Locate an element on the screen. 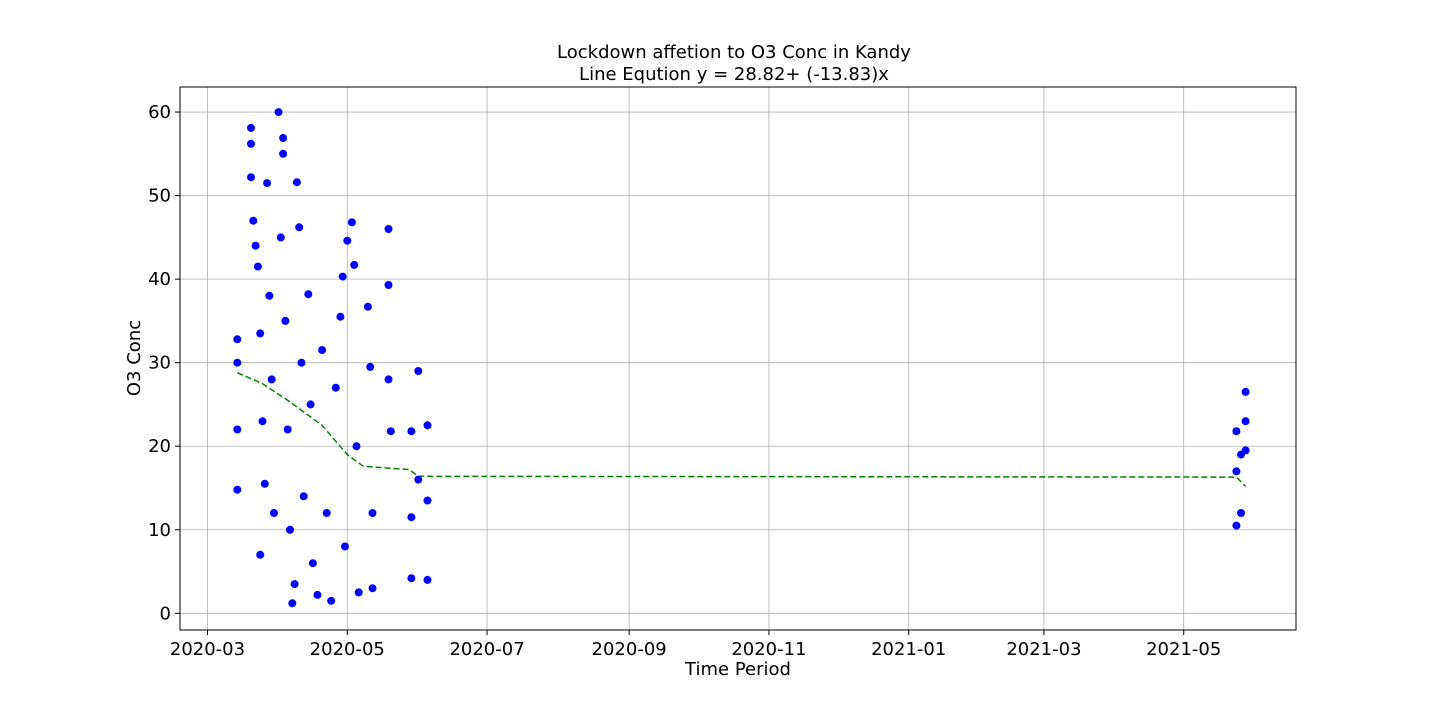 The image size is (1440, 720). chart-subtitle: Line Eqution y = 28.82+ (-13.83)x is located at coordinates (734, 74).